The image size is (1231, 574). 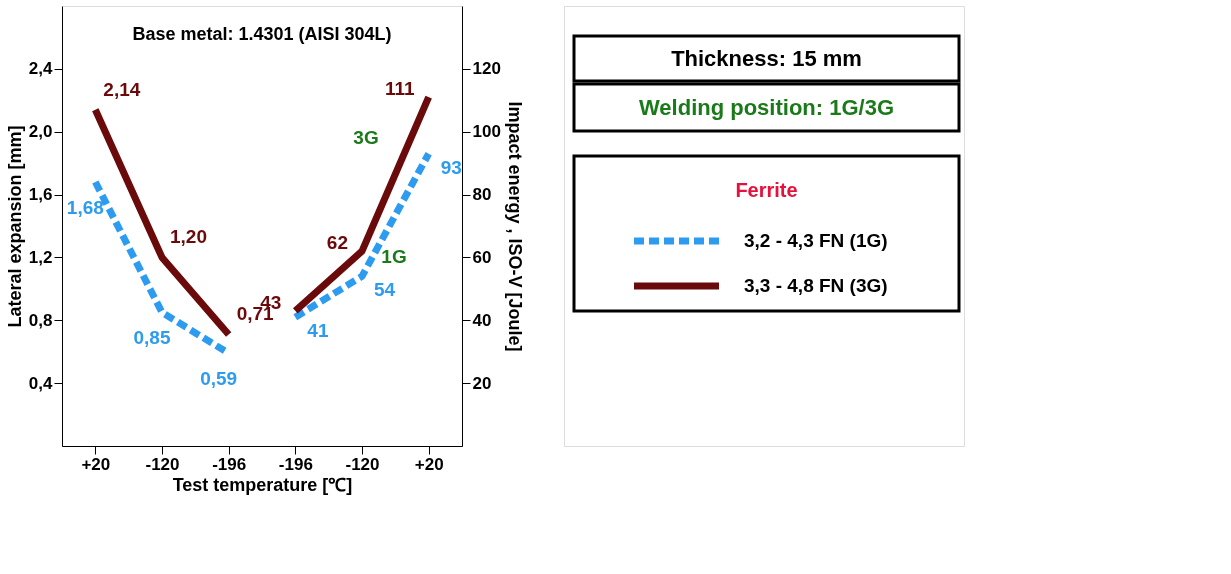 What do you see at coordinates (385, 290) in the screenshot?
I see `data-label: 54` at bounding box center [385, 290].